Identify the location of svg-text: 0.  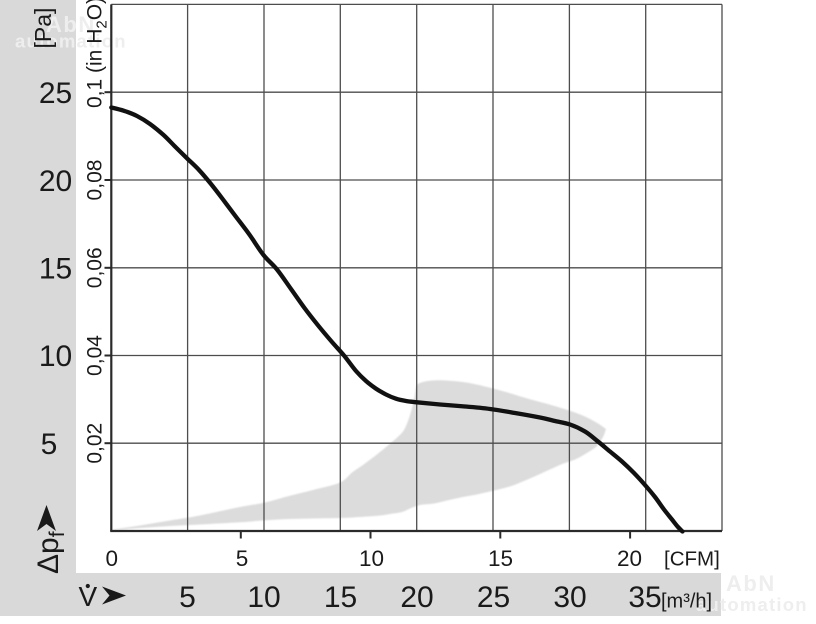
(111, 558).